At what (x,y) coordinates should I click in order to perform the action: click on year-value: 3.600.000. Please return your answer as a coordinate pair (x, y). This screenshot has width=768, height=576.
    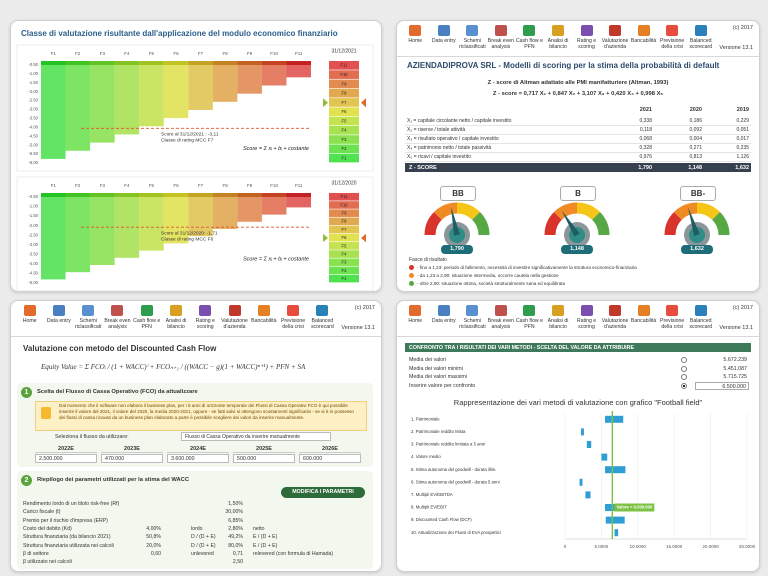
    Looking at the image, I should click on (198, 458).